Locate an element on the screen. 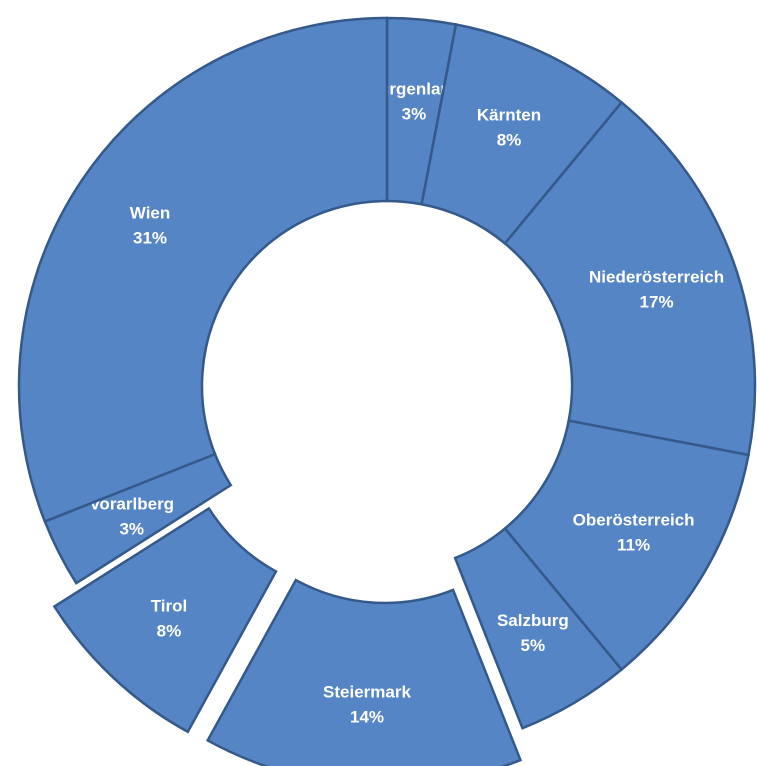 Image resolution: width=757 pixels, height=766 pixels. slice-label: Oberösterreich is located at coordinates (634, 519).